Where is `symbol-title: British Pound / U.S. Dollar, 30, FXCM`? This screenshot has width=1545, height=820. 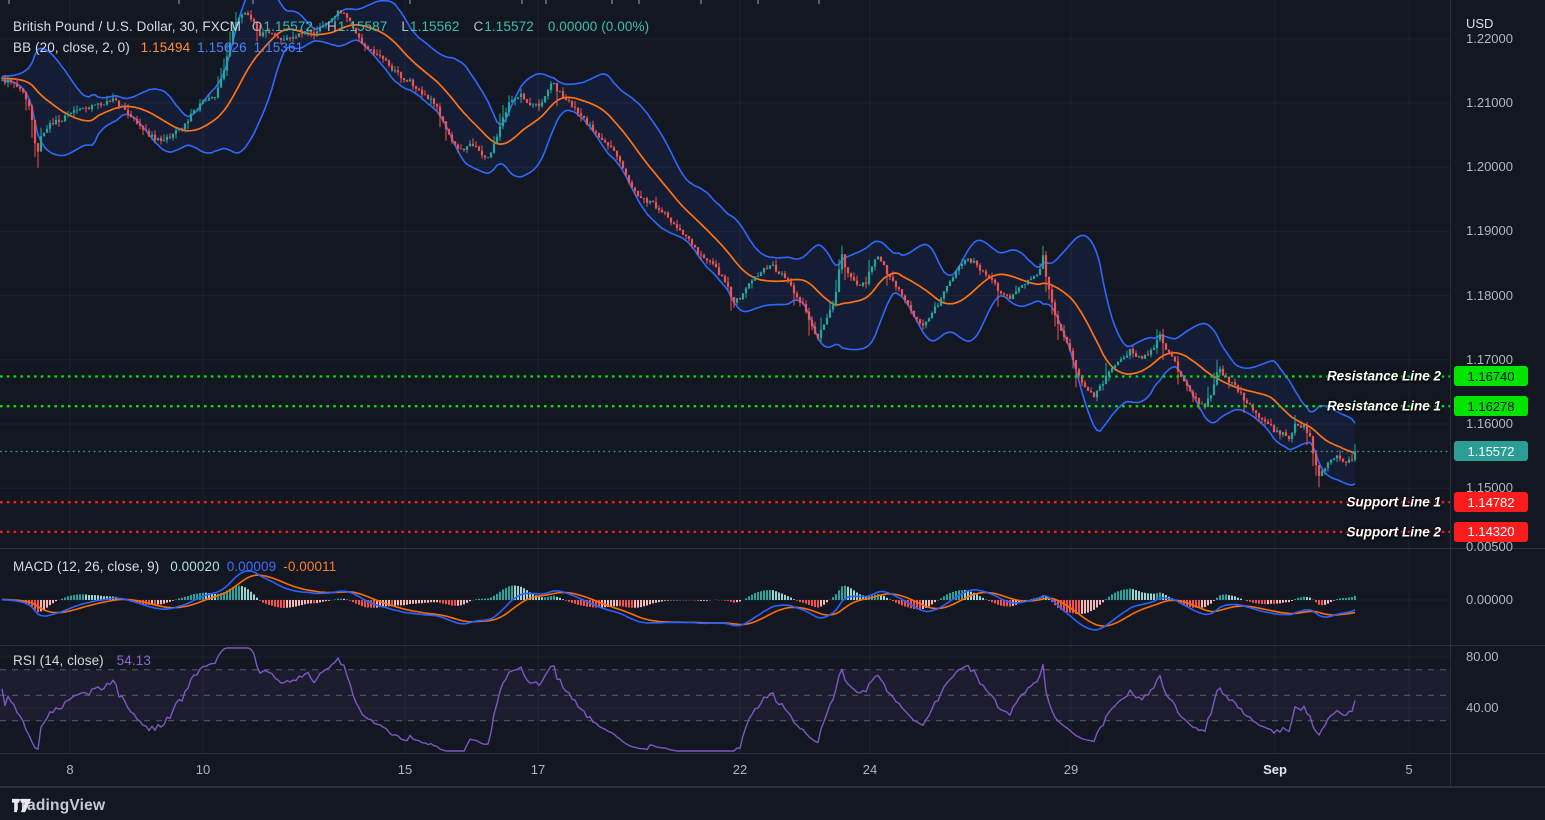
symbol-title: British Pound / U.S. Dollar, 30, FXCM is located at coordinates (127, 26).